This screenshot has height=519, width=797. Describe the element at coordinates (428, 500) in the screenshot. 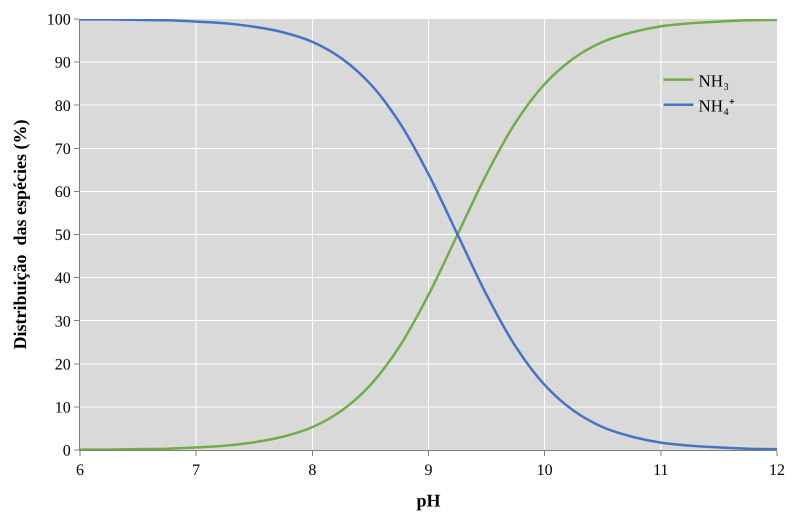

I see `x-axis-title: pH` at that location.